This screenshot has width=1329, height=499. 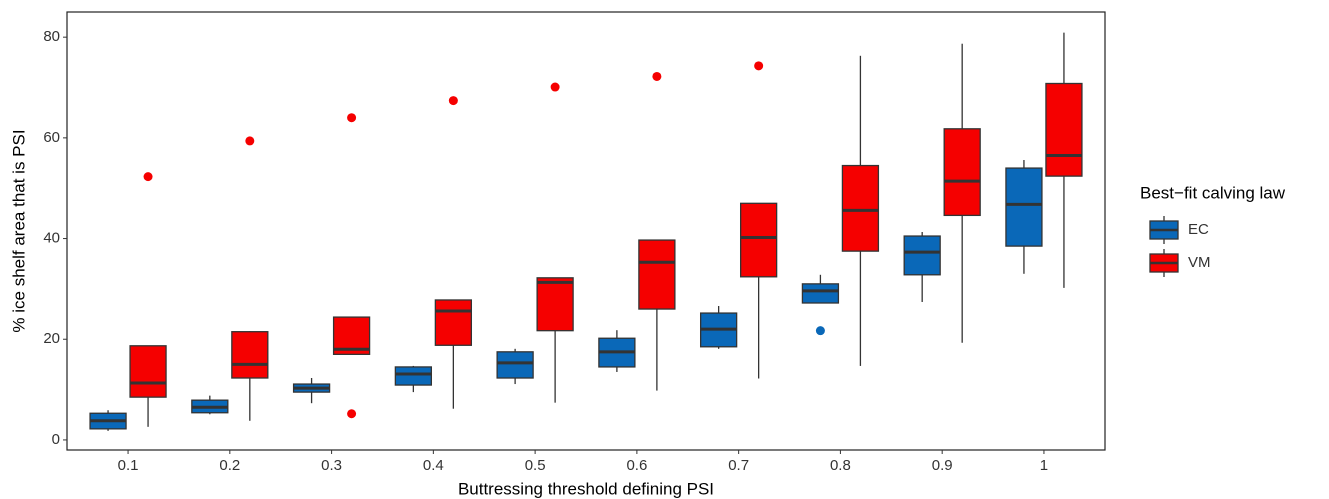 I want to click on x-axis-title: Buttressing threshold defining PSI, so click(x=586, y=488).